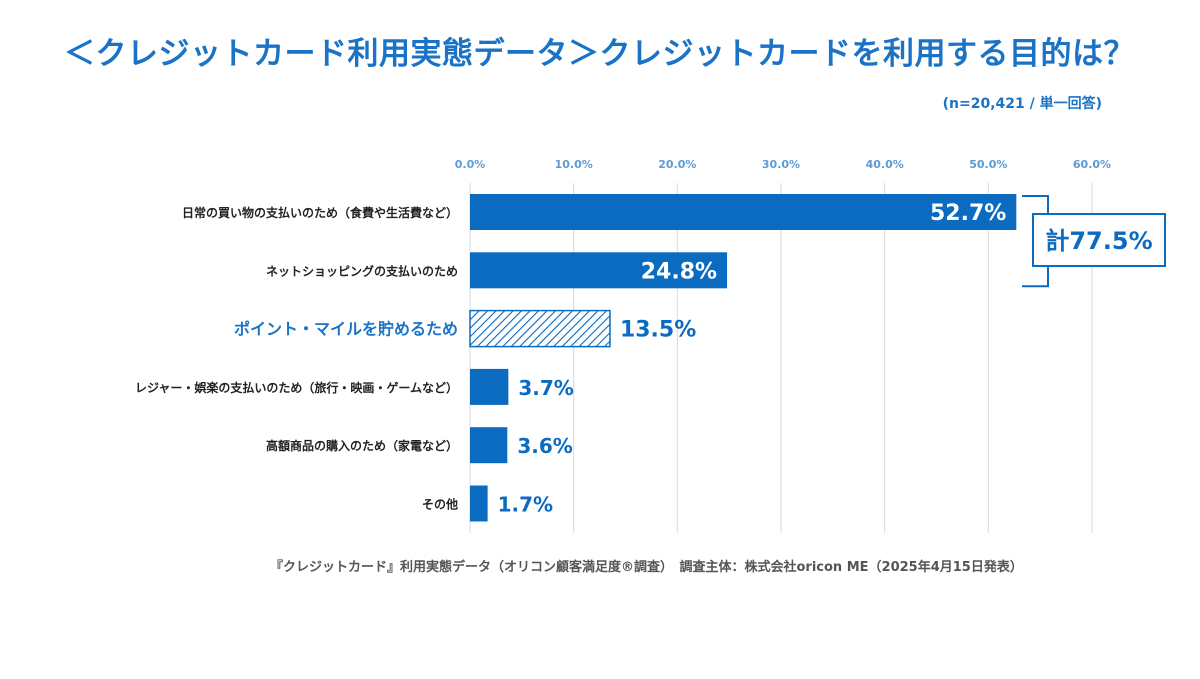 This screenshot has height=679, width=1200. I want to click on x-tick-label: 0.0%, so click(470, 164).